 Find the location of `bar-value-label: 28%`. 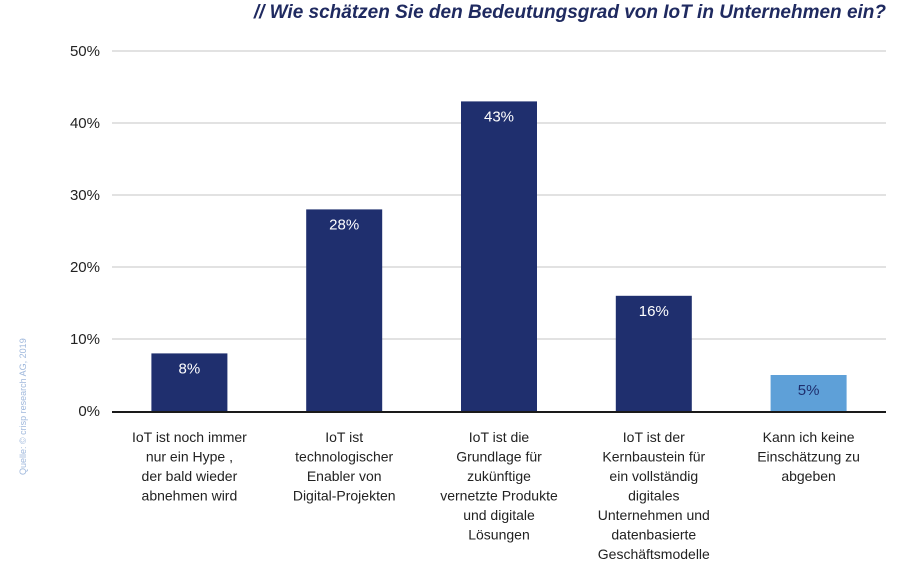

bar-value-label: 28% is located at coordinates (344, 224).